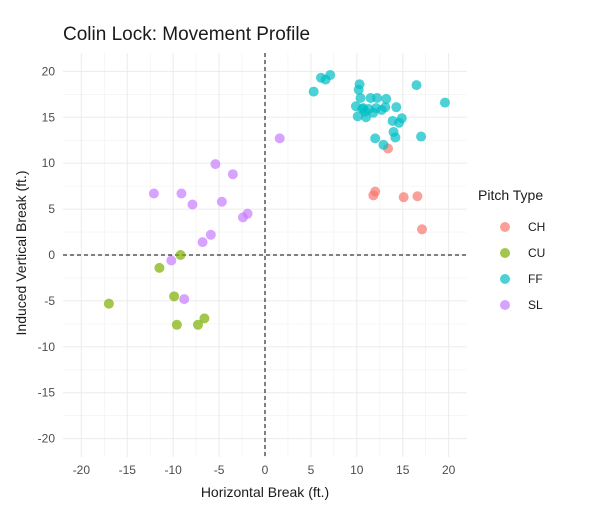 This screenshot has height=514, width=596. Describe the element at coordinates (357, 470) in the screenshot. I see `x-tick-label: 10` at that location.